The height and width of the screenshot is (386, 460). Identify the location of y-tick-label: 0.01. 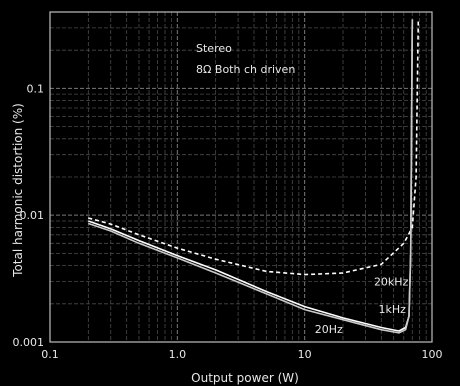
(32, 215).